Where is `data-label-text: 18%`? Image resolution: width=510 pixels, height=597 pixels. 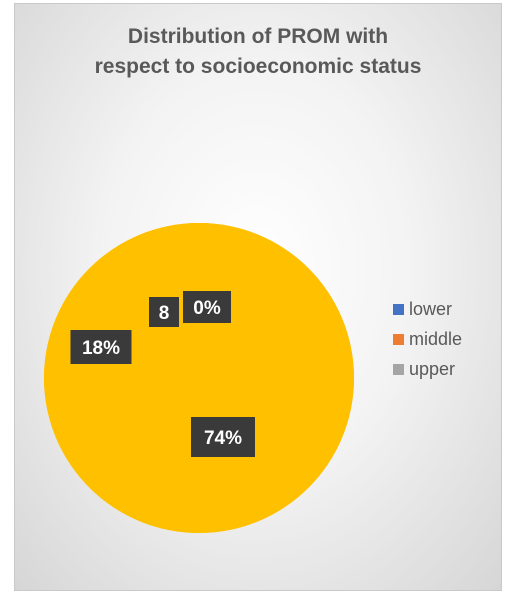
data-label-text: 18% is located at coordinates (101, 348).